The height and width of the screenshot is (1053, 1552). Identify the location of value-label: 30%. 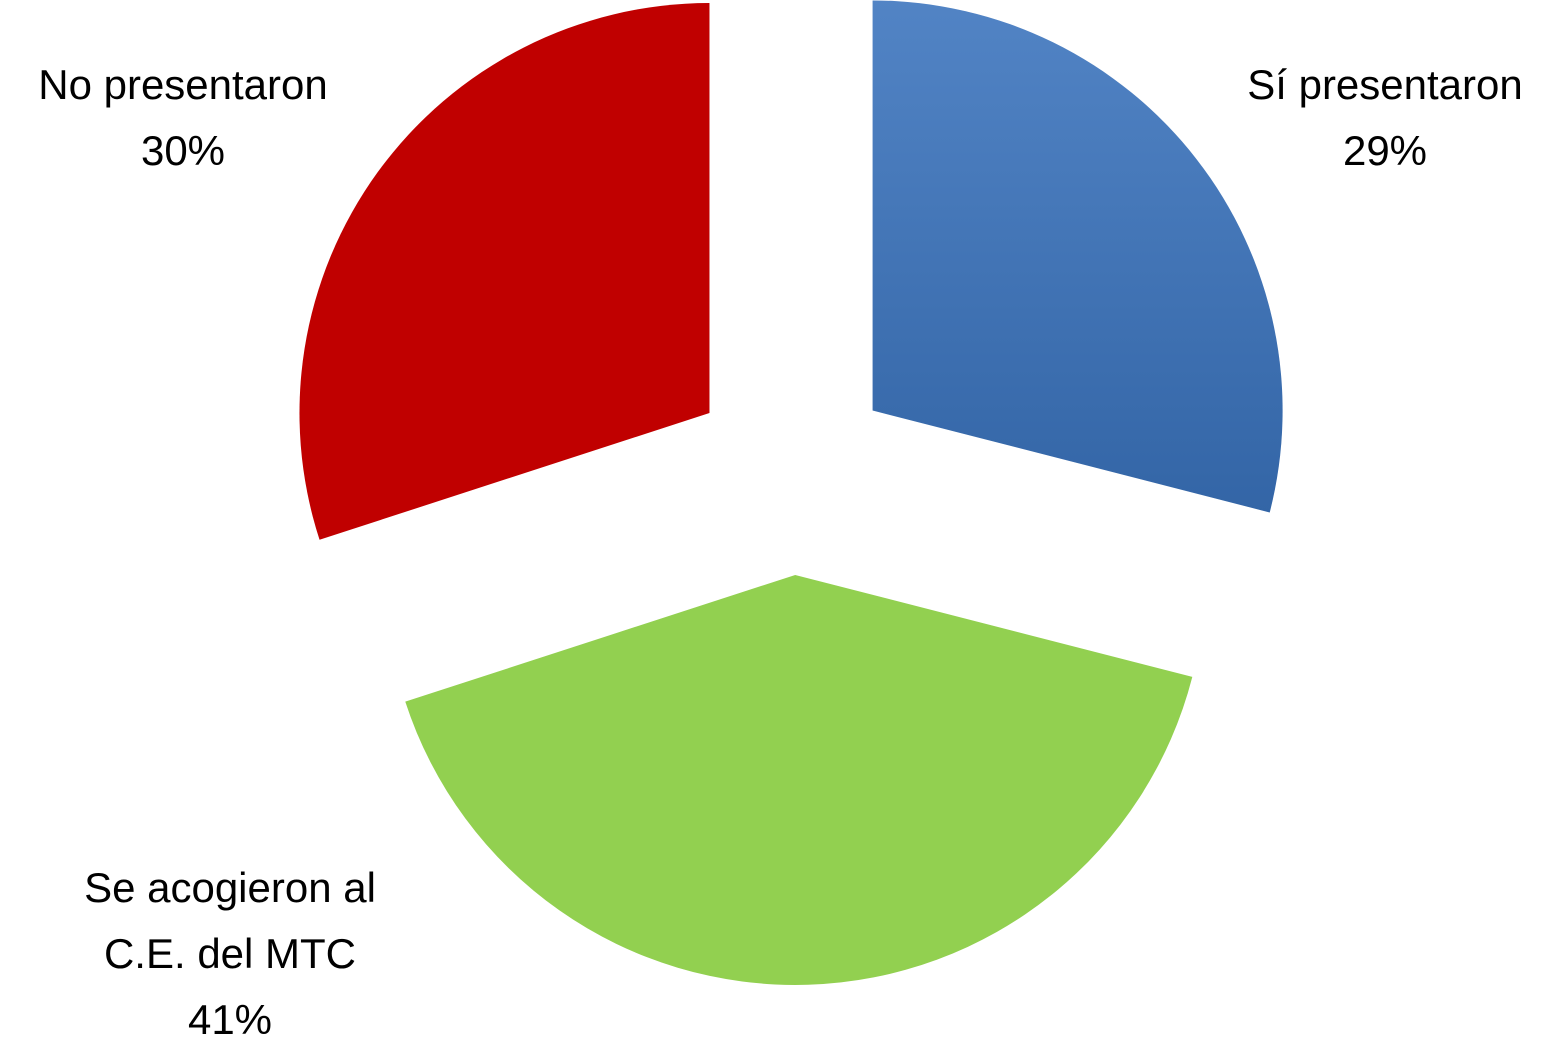
(183, 150).